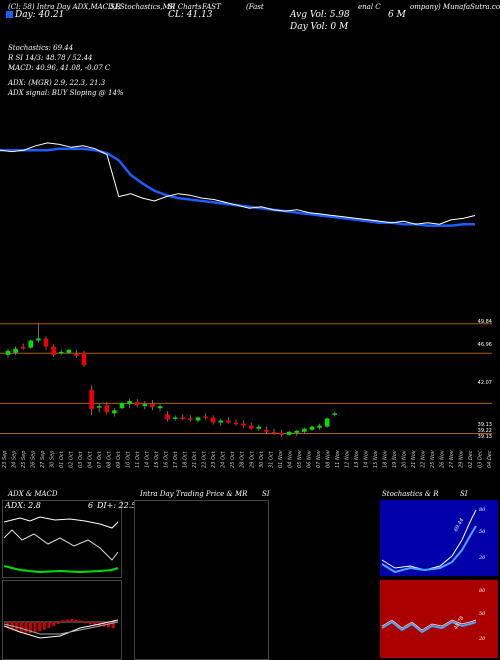 This screenshot has height=660, width=500. I want to click on price-line, so click(238, 183).